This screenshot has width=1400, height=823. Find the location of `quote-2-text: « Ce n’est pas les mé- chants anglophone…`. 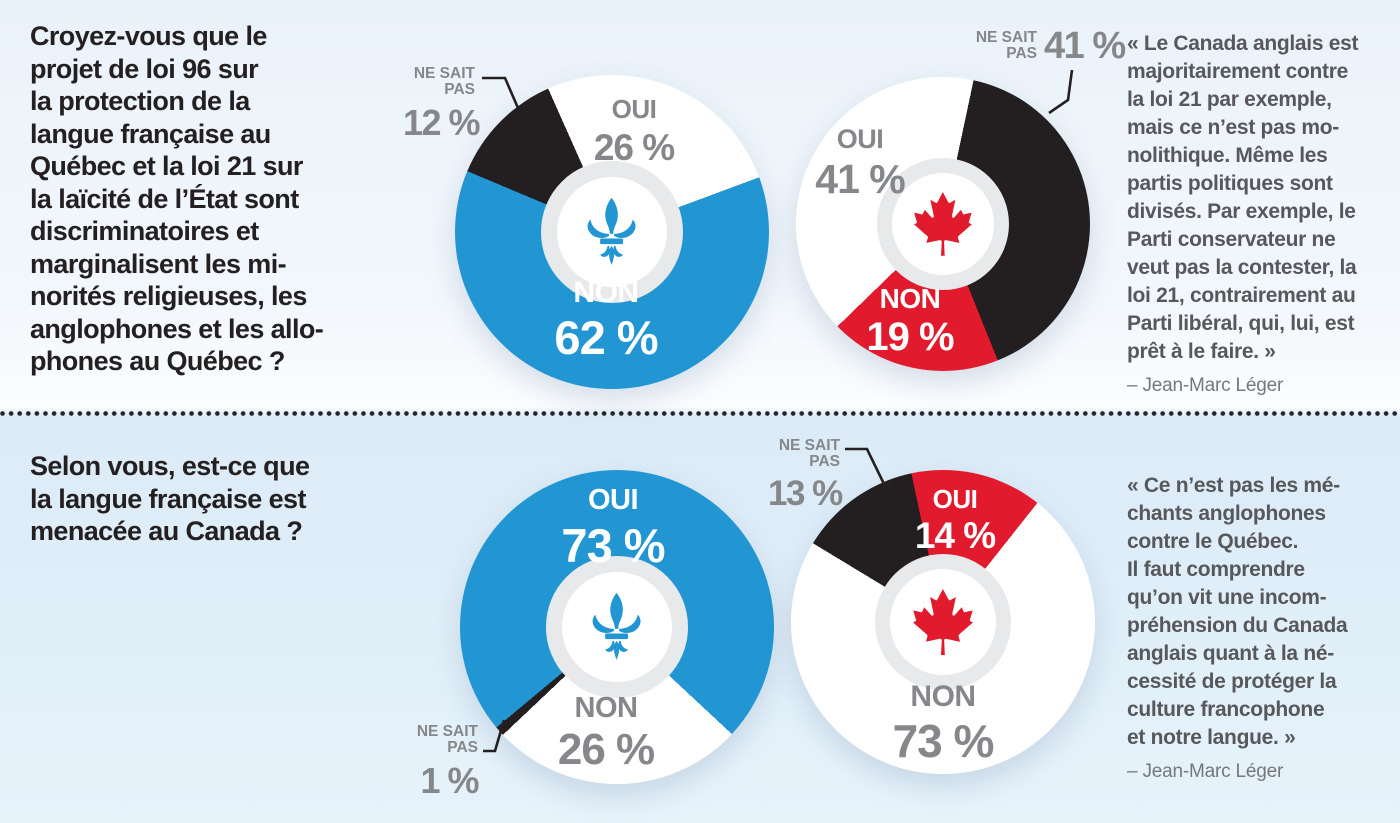

quote-2-text: « Ce n’est pas les mé- chants anglophone… is located at coordinates (1237, 611).